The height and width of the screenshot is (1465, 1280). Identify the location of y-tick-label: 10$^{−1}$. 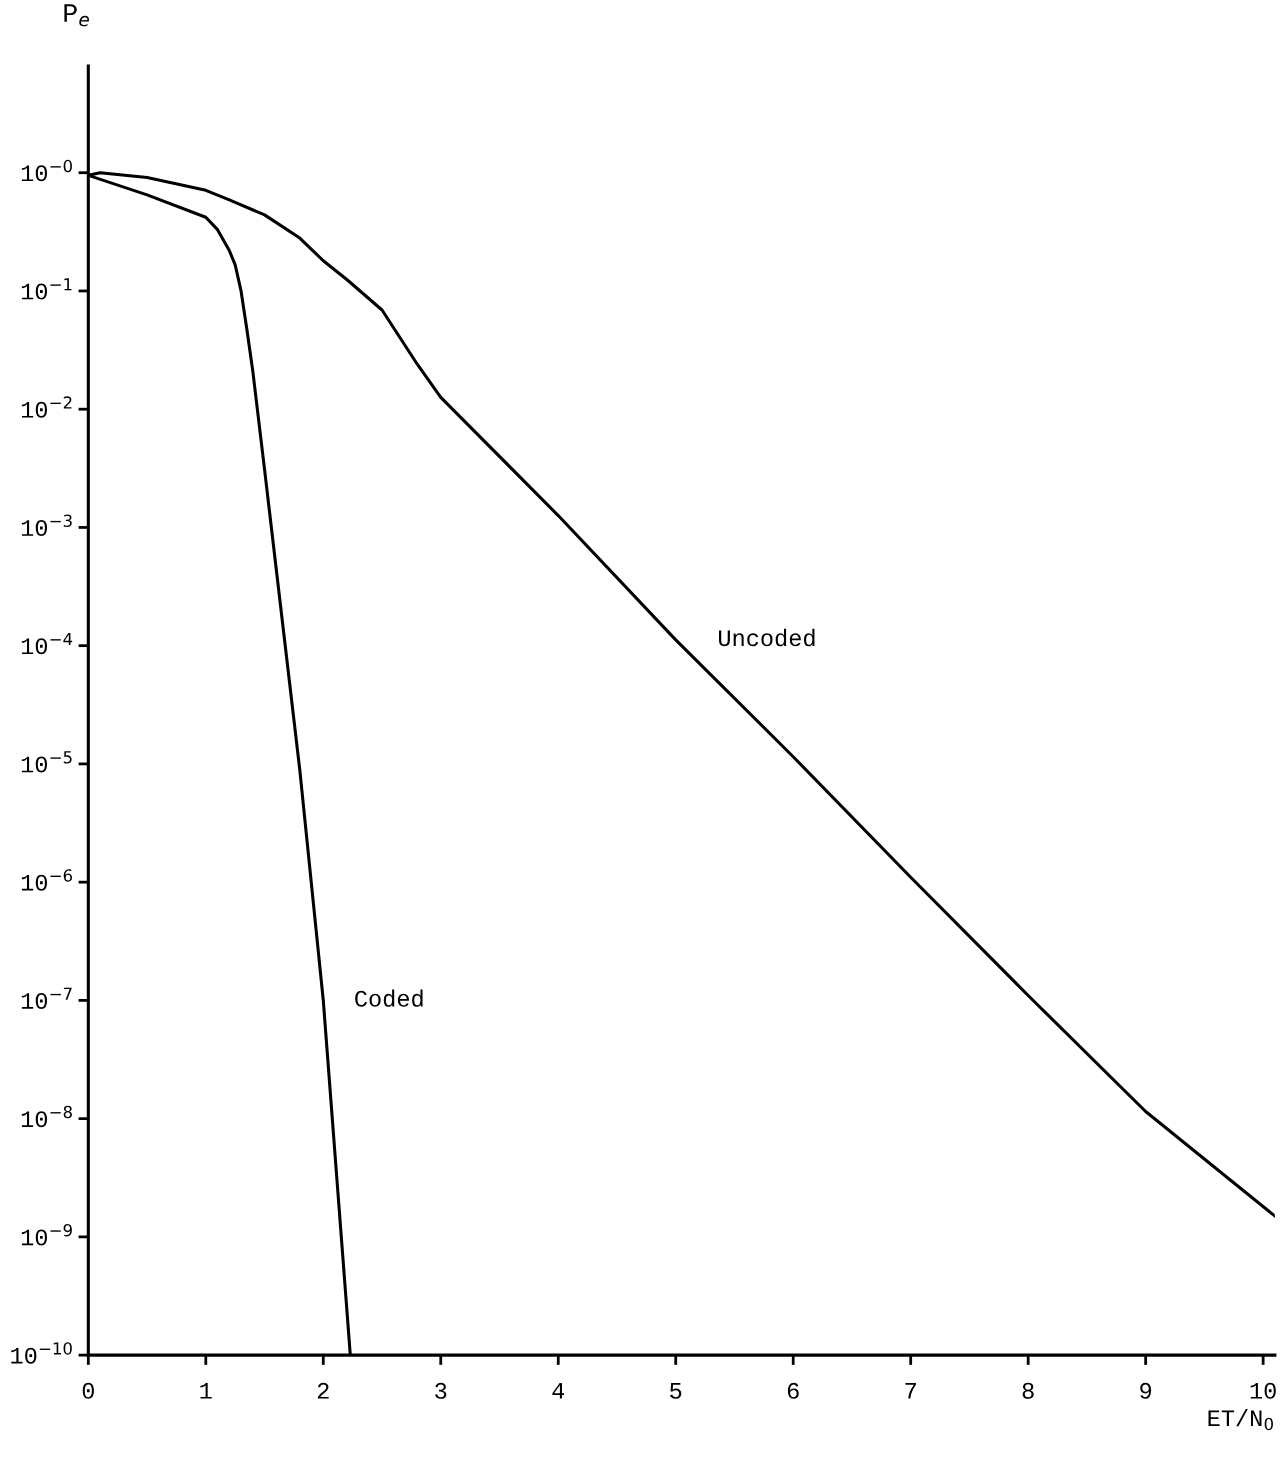
(46, 289).